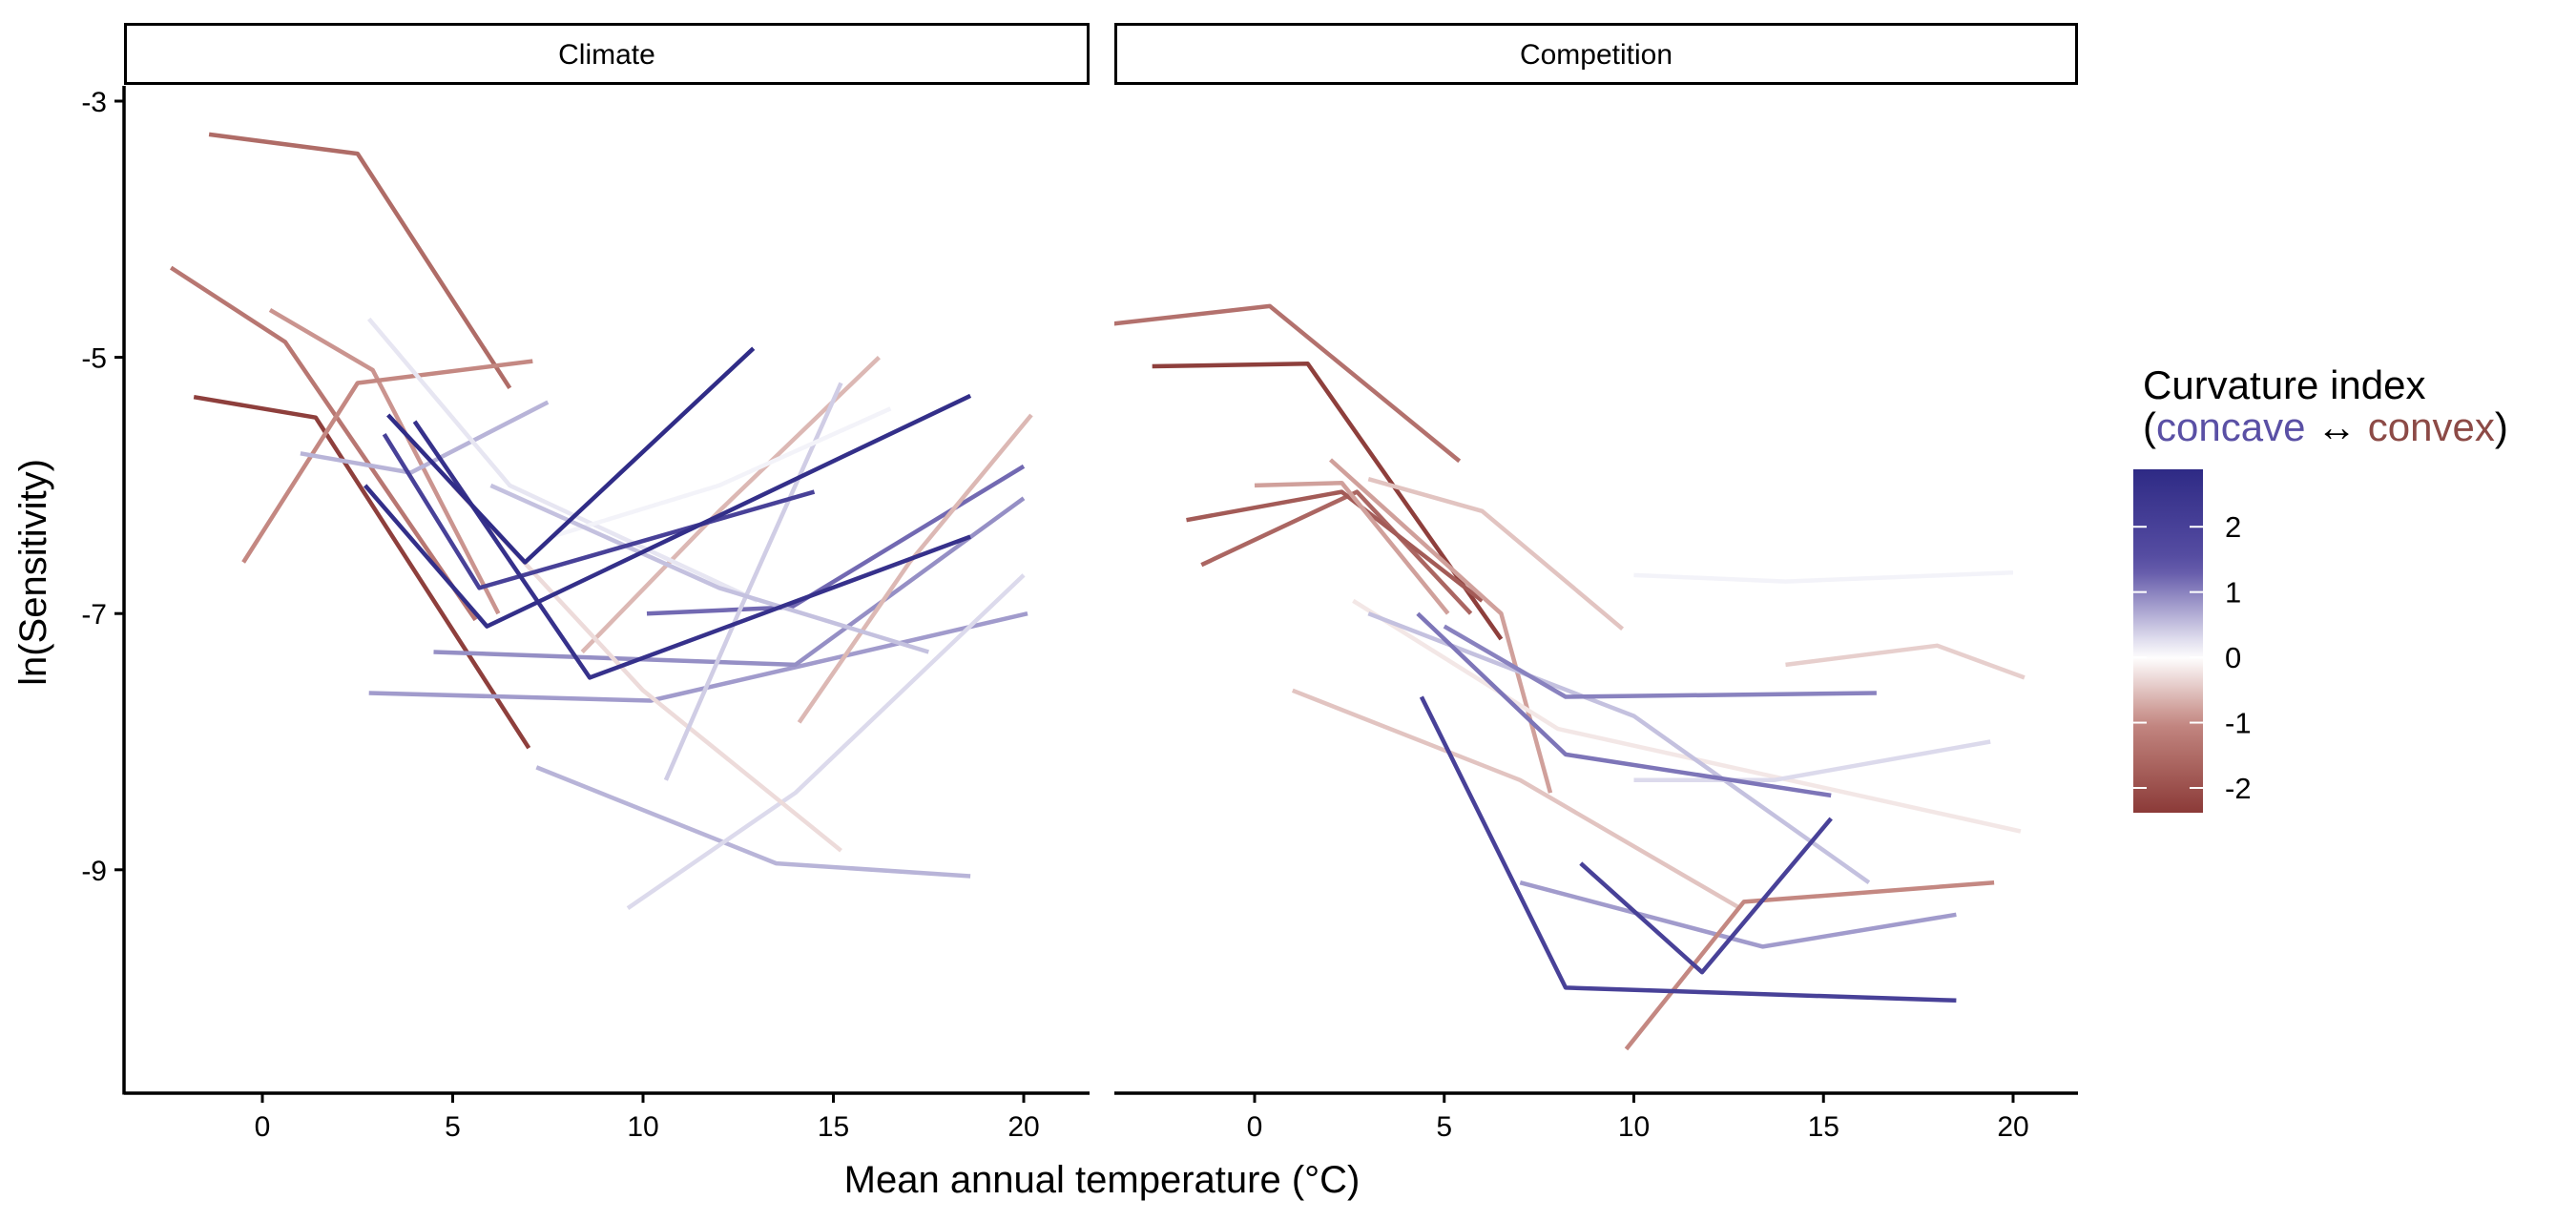 The image size is (2576, 1221). What do you see at coordinates (2230, 426) in the screenshot?
I see `legend-concave-label: concave` at bounding box center [2230, 426].